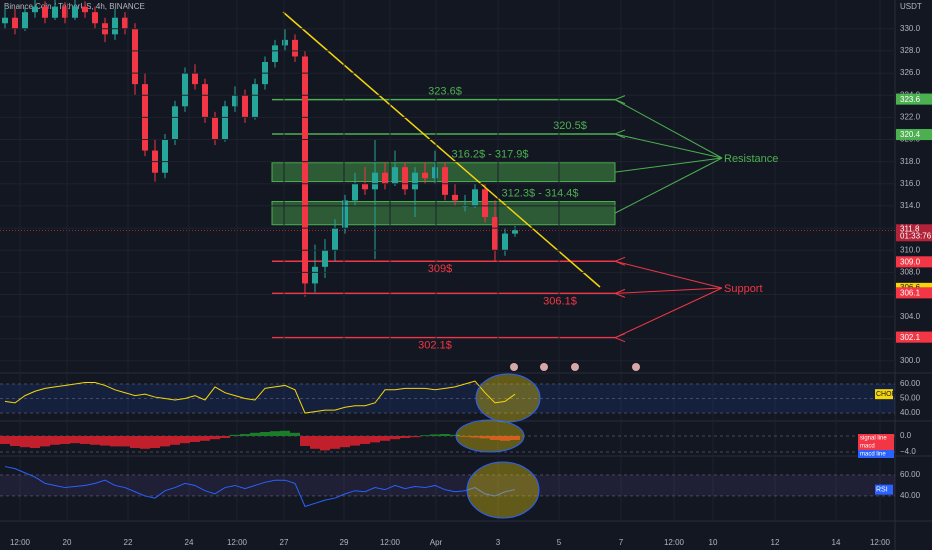 The image size is (932, 550). Describe the element at coordinates (435, 346) in the screenshot. I see `level-label: 302.1$` at that location.